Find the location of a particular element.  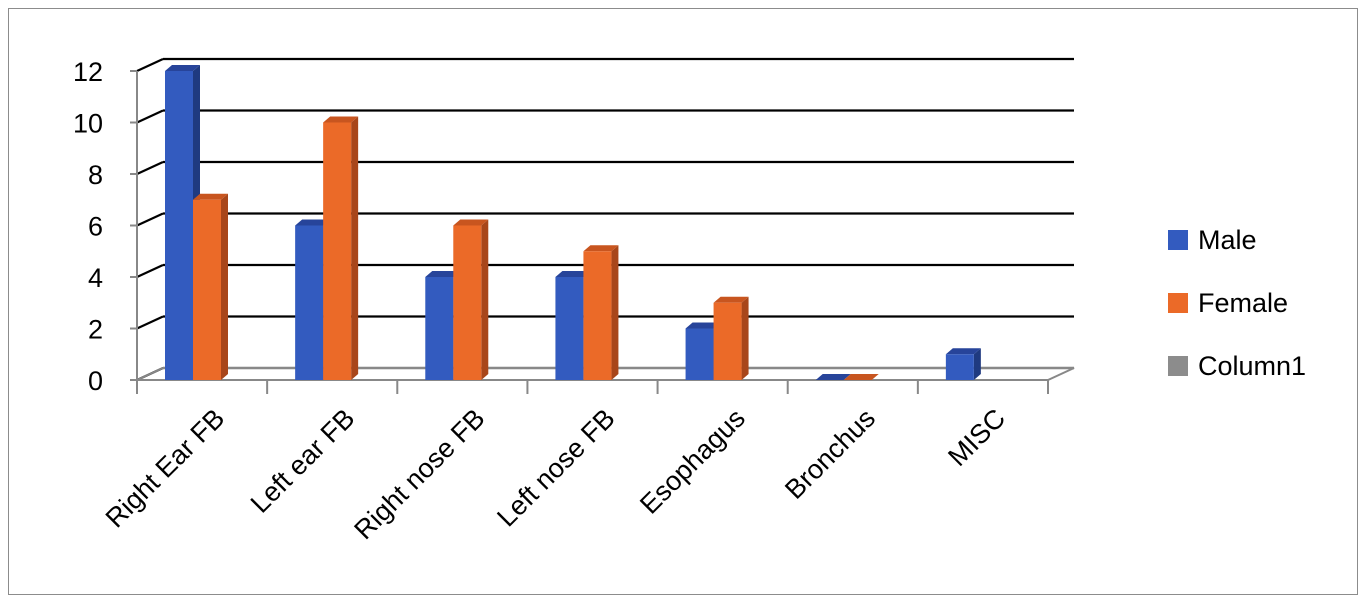

y-tick-label: 4 is located at coordinates (95, 278).